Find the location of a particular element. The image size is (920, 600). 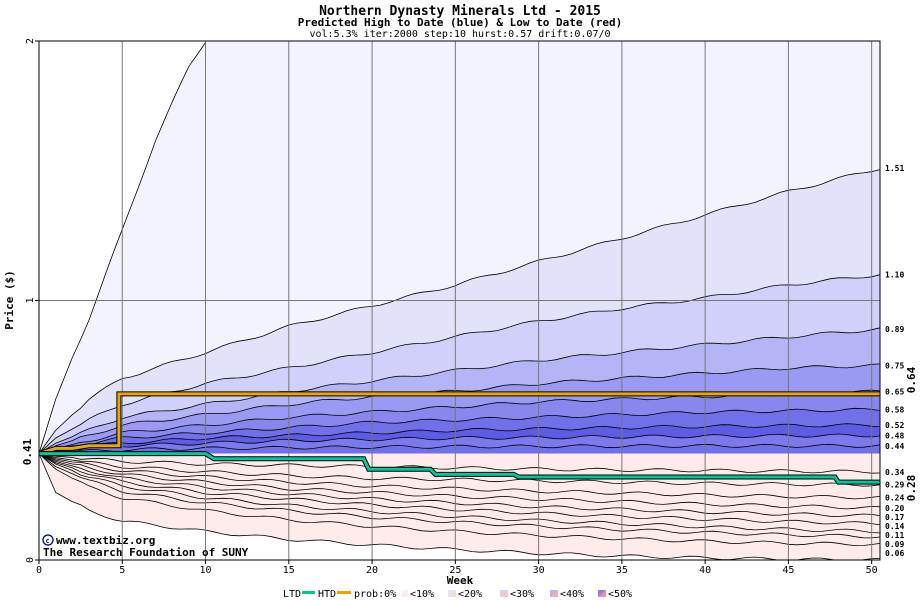

x-tick-label-35: 35 is located at coordinates (622, 570).